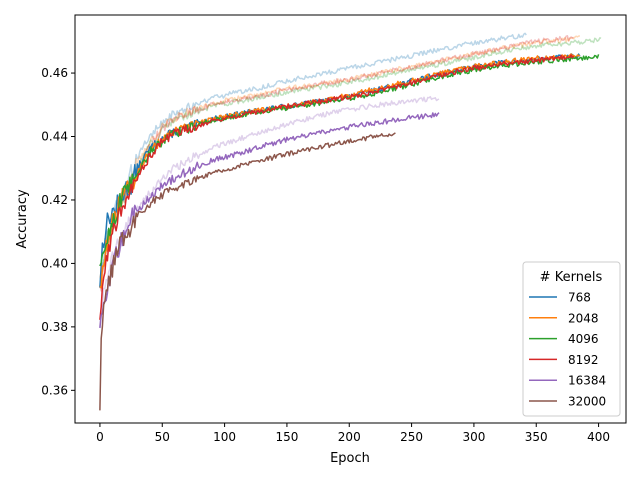 The height and width of the screenshot is (480, 640). I want to click on y-tick-label: 0.46, so click(54, 73).